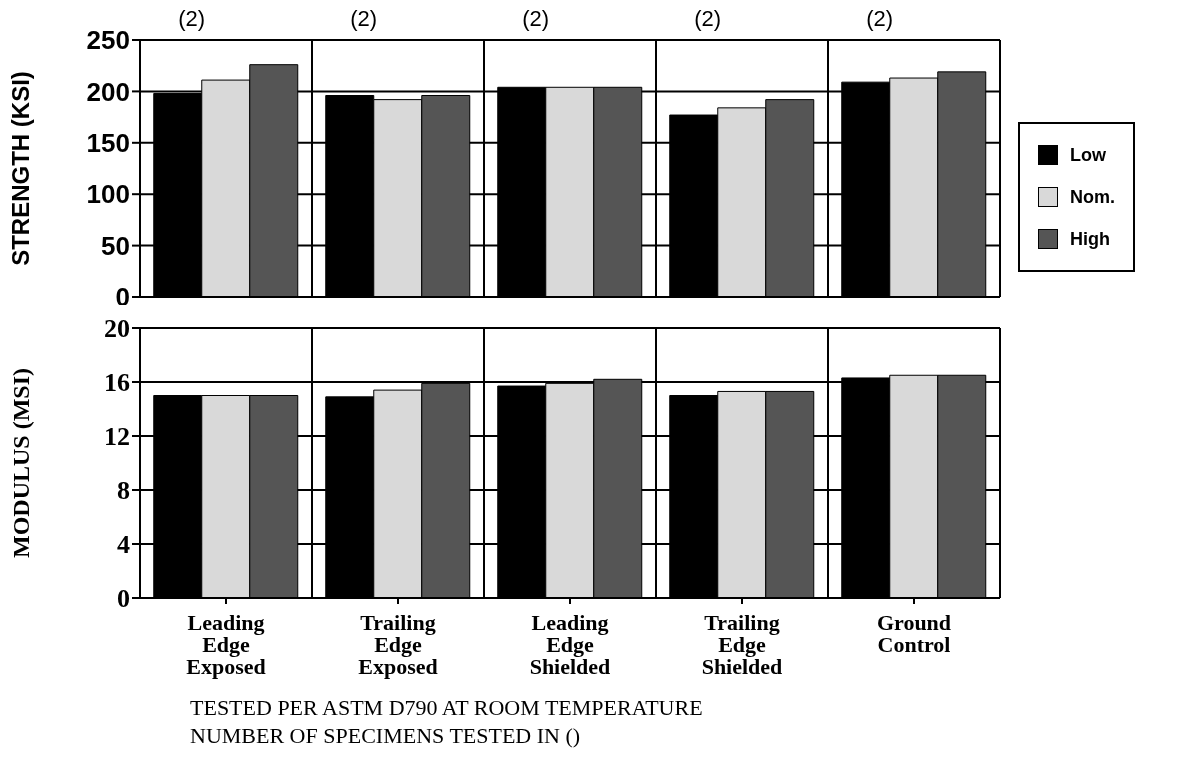  What do you see at coordinates (108, 40) in the screenshot?
I see `y-tick-label: 250` at bounding box center [108, 40].